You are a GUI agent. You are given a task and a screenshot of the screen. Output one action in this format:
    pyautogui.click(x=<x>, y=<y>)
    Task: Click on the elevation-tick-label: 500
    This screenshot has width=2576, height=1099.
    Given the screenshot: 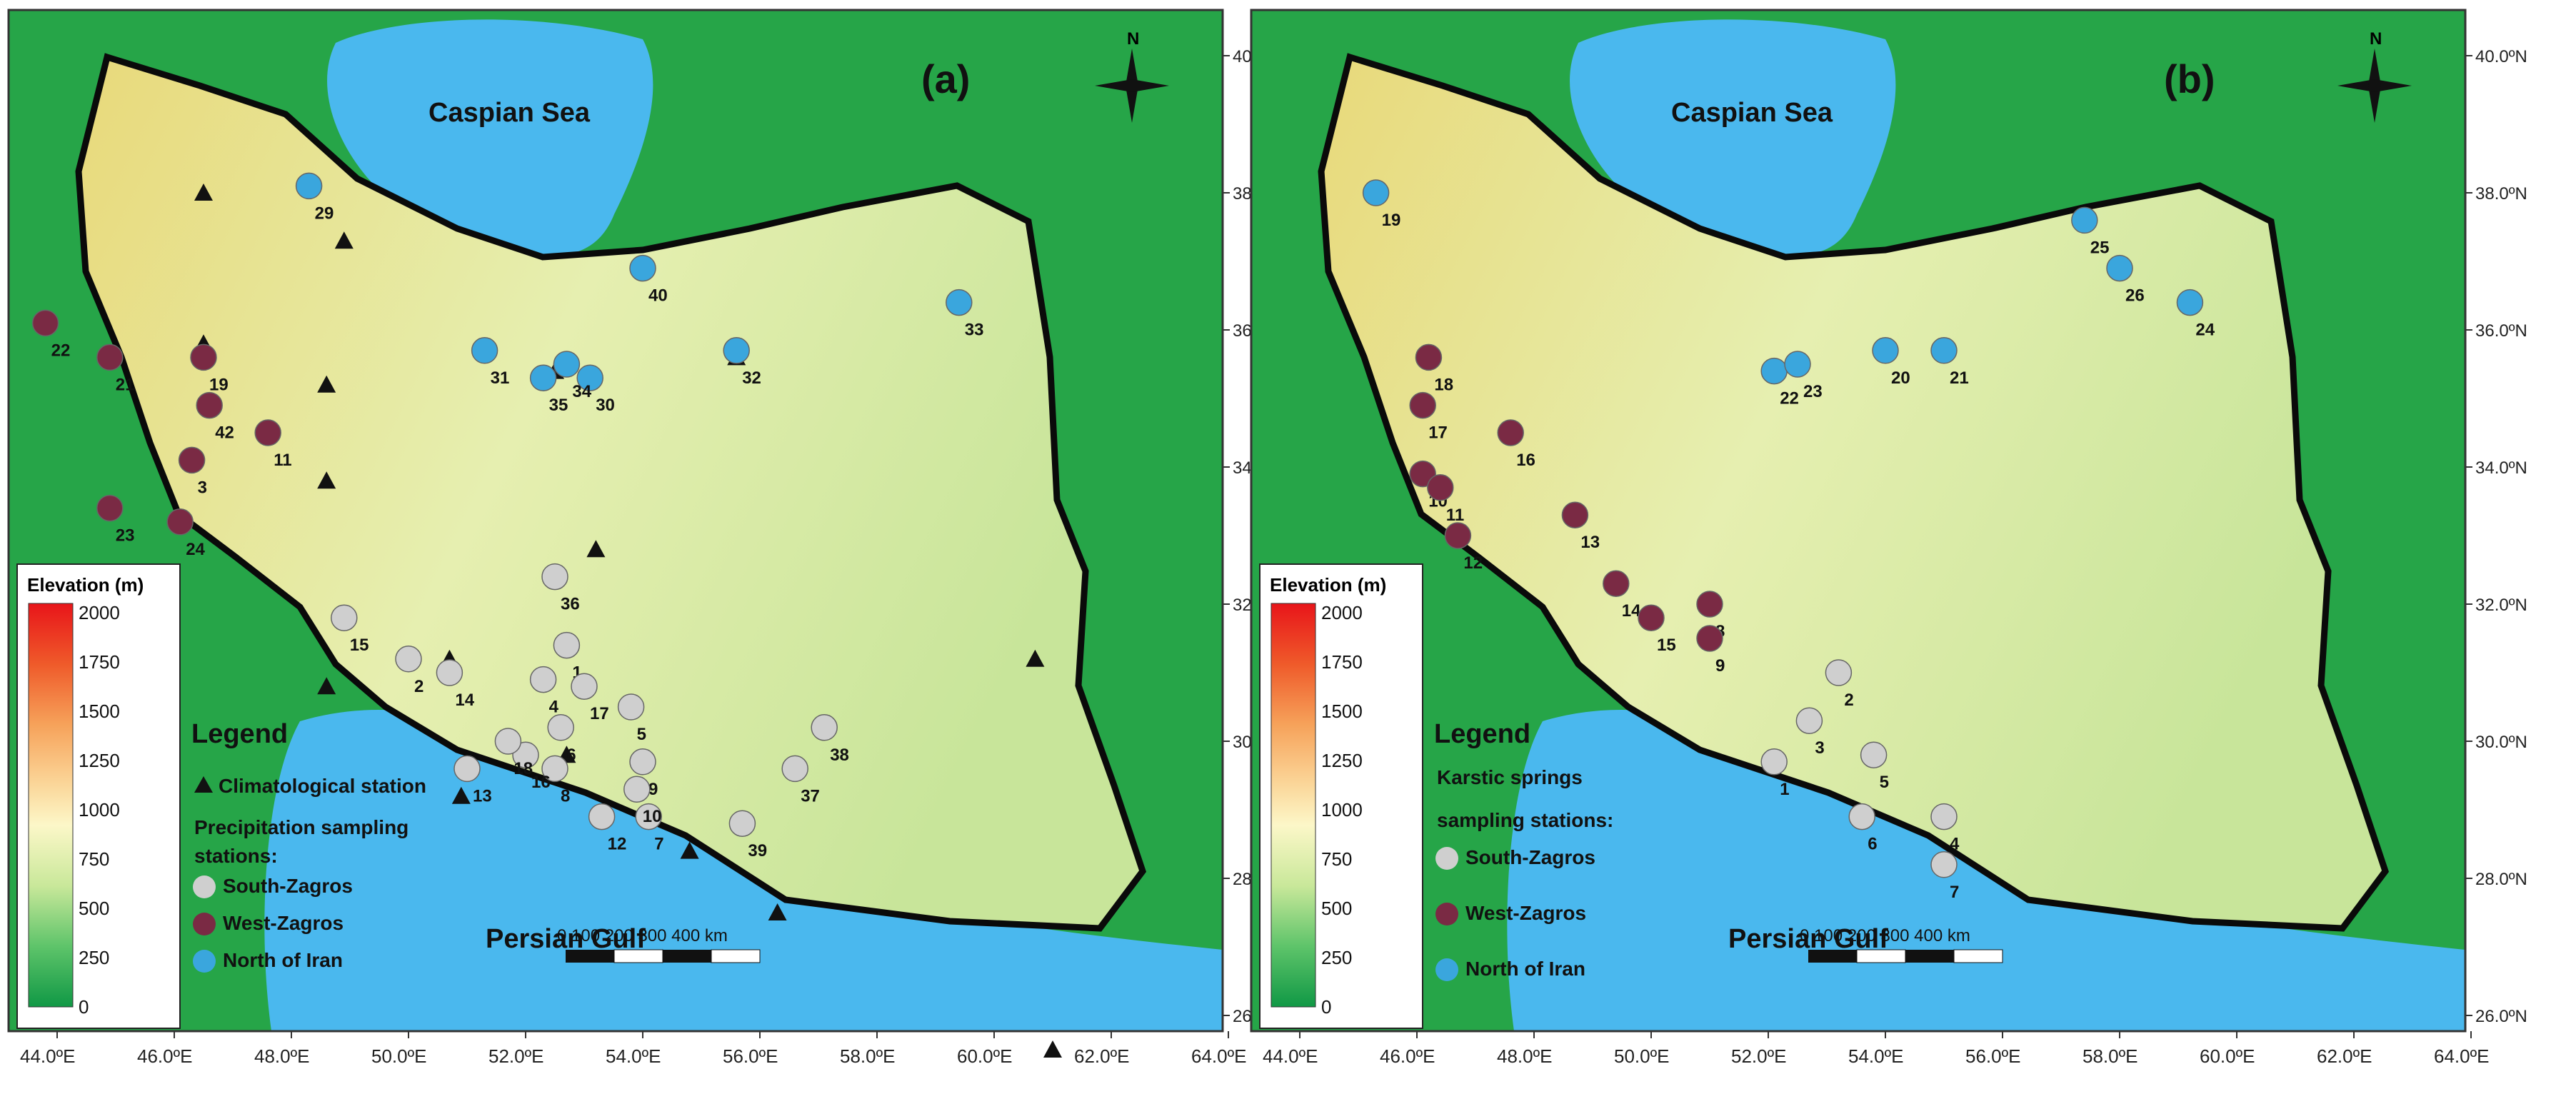 What is the action you would take?
    pyautogui.click(x=1336, y=908)
    